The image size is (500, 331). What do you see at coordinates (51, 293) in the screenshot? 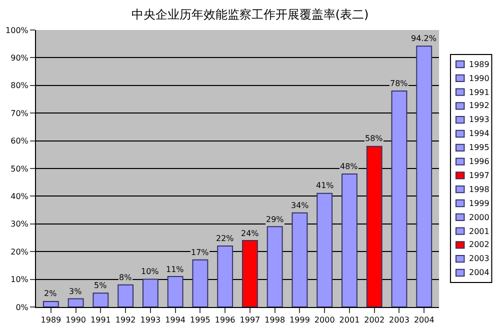
I see `data-label: 2%` at bounding box center [51, 293].